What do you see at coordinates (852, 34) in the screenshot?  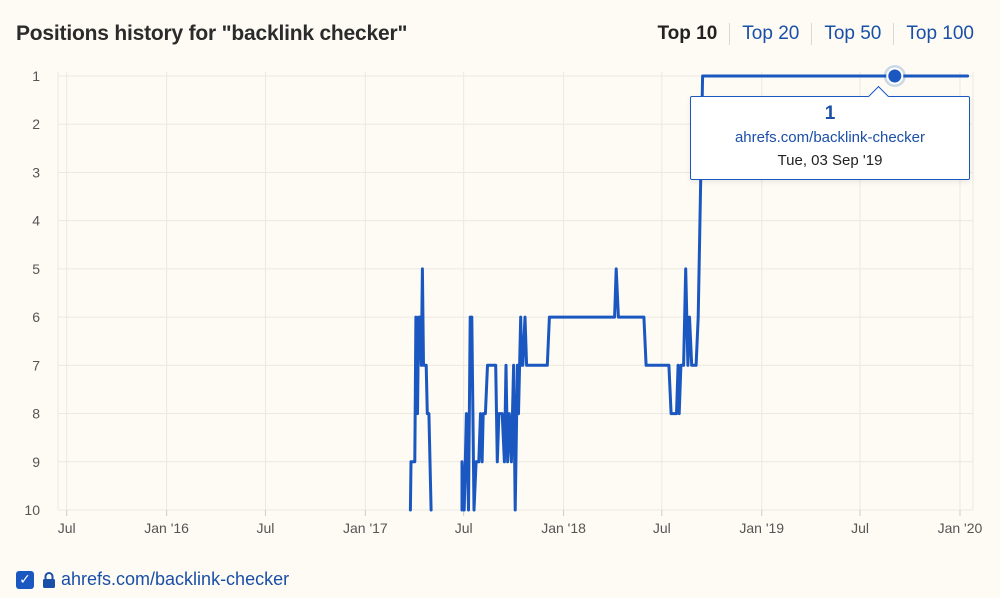 I see `tab-top-50: Top 50` at bounding box center [852, 34].